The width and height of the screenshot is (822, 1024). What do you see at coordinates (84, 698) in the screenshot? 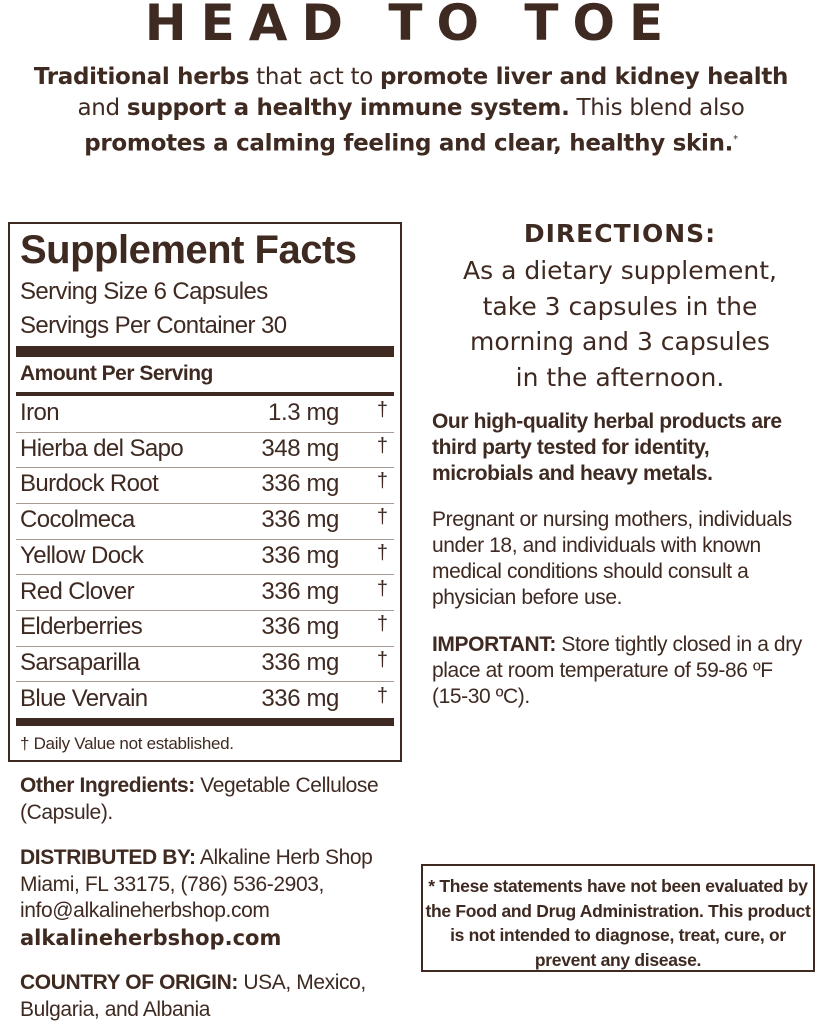
I see `ingredient-name: Blue Vervain` at bounding box center [84, 698].